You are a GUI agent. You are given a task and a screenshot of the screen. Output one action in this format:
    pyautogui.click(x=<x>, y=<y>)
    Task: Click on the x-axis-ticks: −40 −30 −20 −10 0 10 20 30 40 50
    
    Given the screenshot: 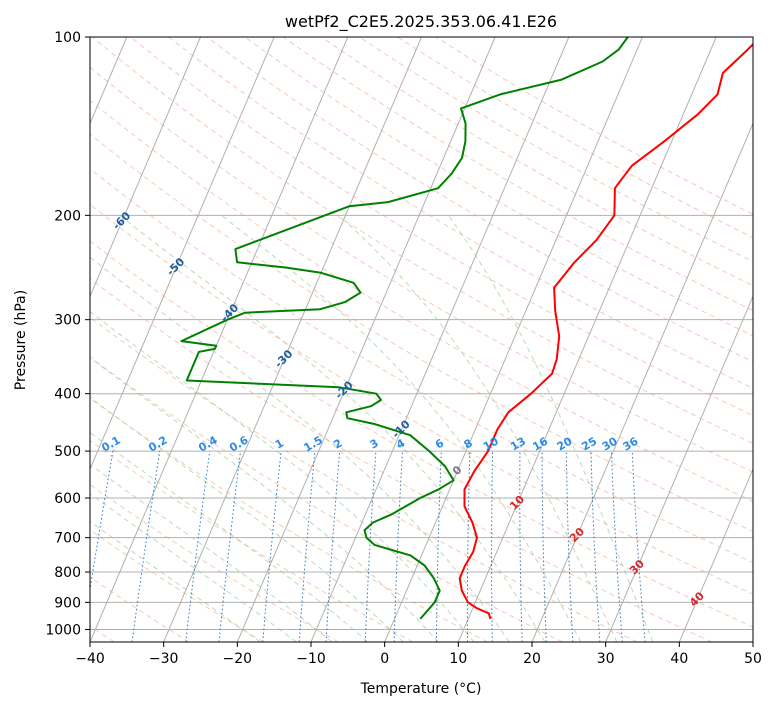 What is the action you would take?
    pyautogui.click(x=418, y=654)
    